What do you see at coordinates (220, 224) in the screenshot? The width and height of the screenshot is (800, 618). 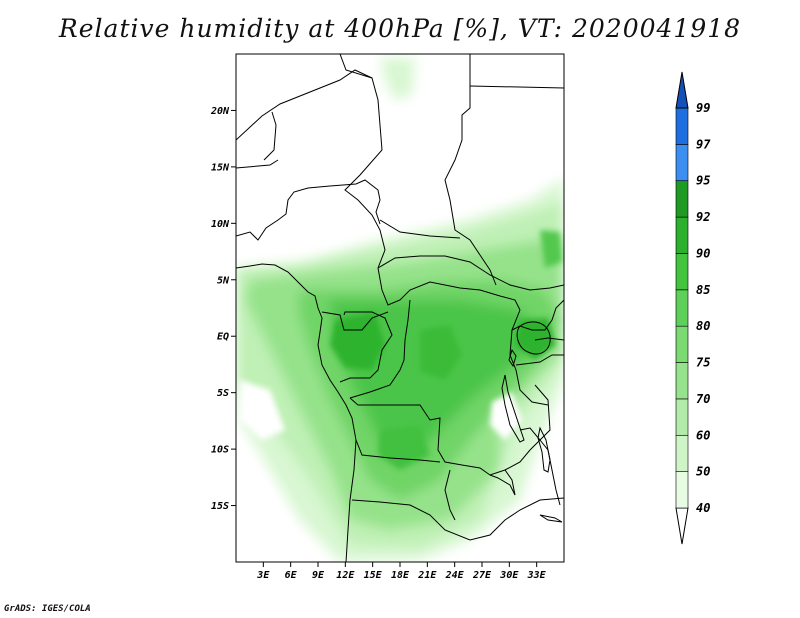 I see `lat-tick-label: 10N` at bounding box center [220, 224].